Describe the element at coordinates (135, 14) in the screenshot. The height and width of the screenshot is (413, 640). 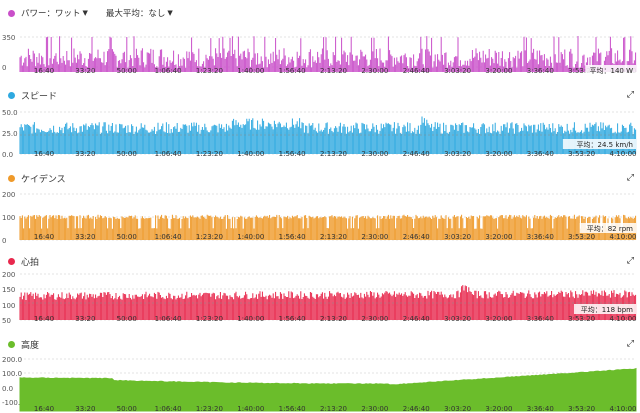
I see `max-average-label: 最大平均：なし` at that location.